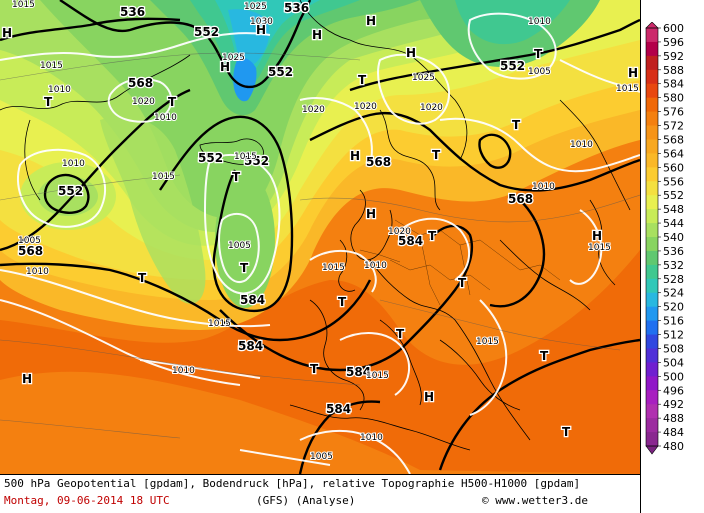 This screenshot has width=704, height=513. What do you see at coordinates (673, 28) in the screenshot?
I see `scale-label: 600` at bounding box center [673, 28].